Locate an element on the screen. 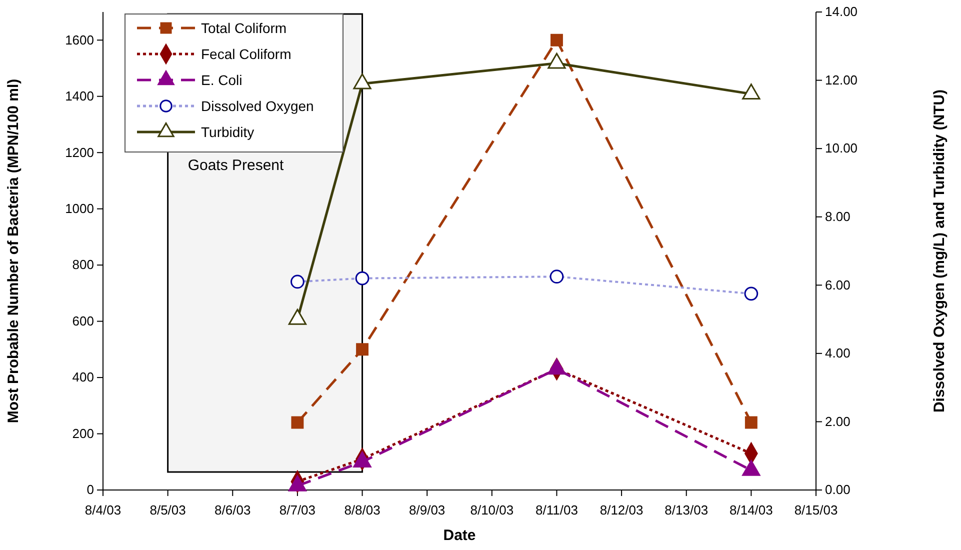 Image resolution: width=961 pixels, height=550 pixels. y-tick-label: 800 is located at coordinates (83, 264).